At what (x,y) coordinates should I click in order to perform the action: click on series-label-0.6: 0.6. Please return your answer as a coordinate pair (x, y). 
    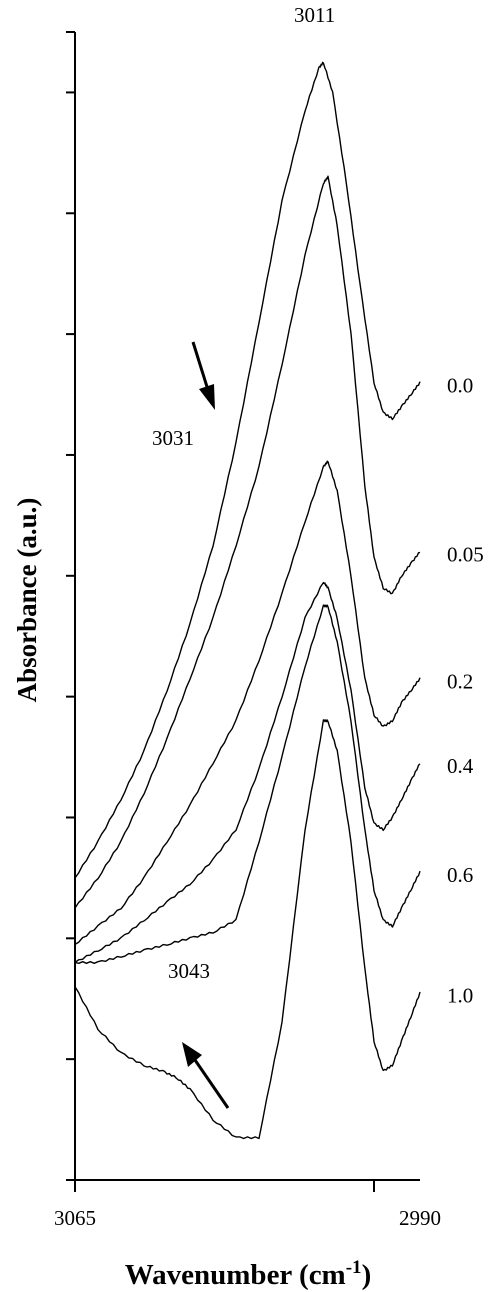
    Looking at the image, I should click on (460, 875).